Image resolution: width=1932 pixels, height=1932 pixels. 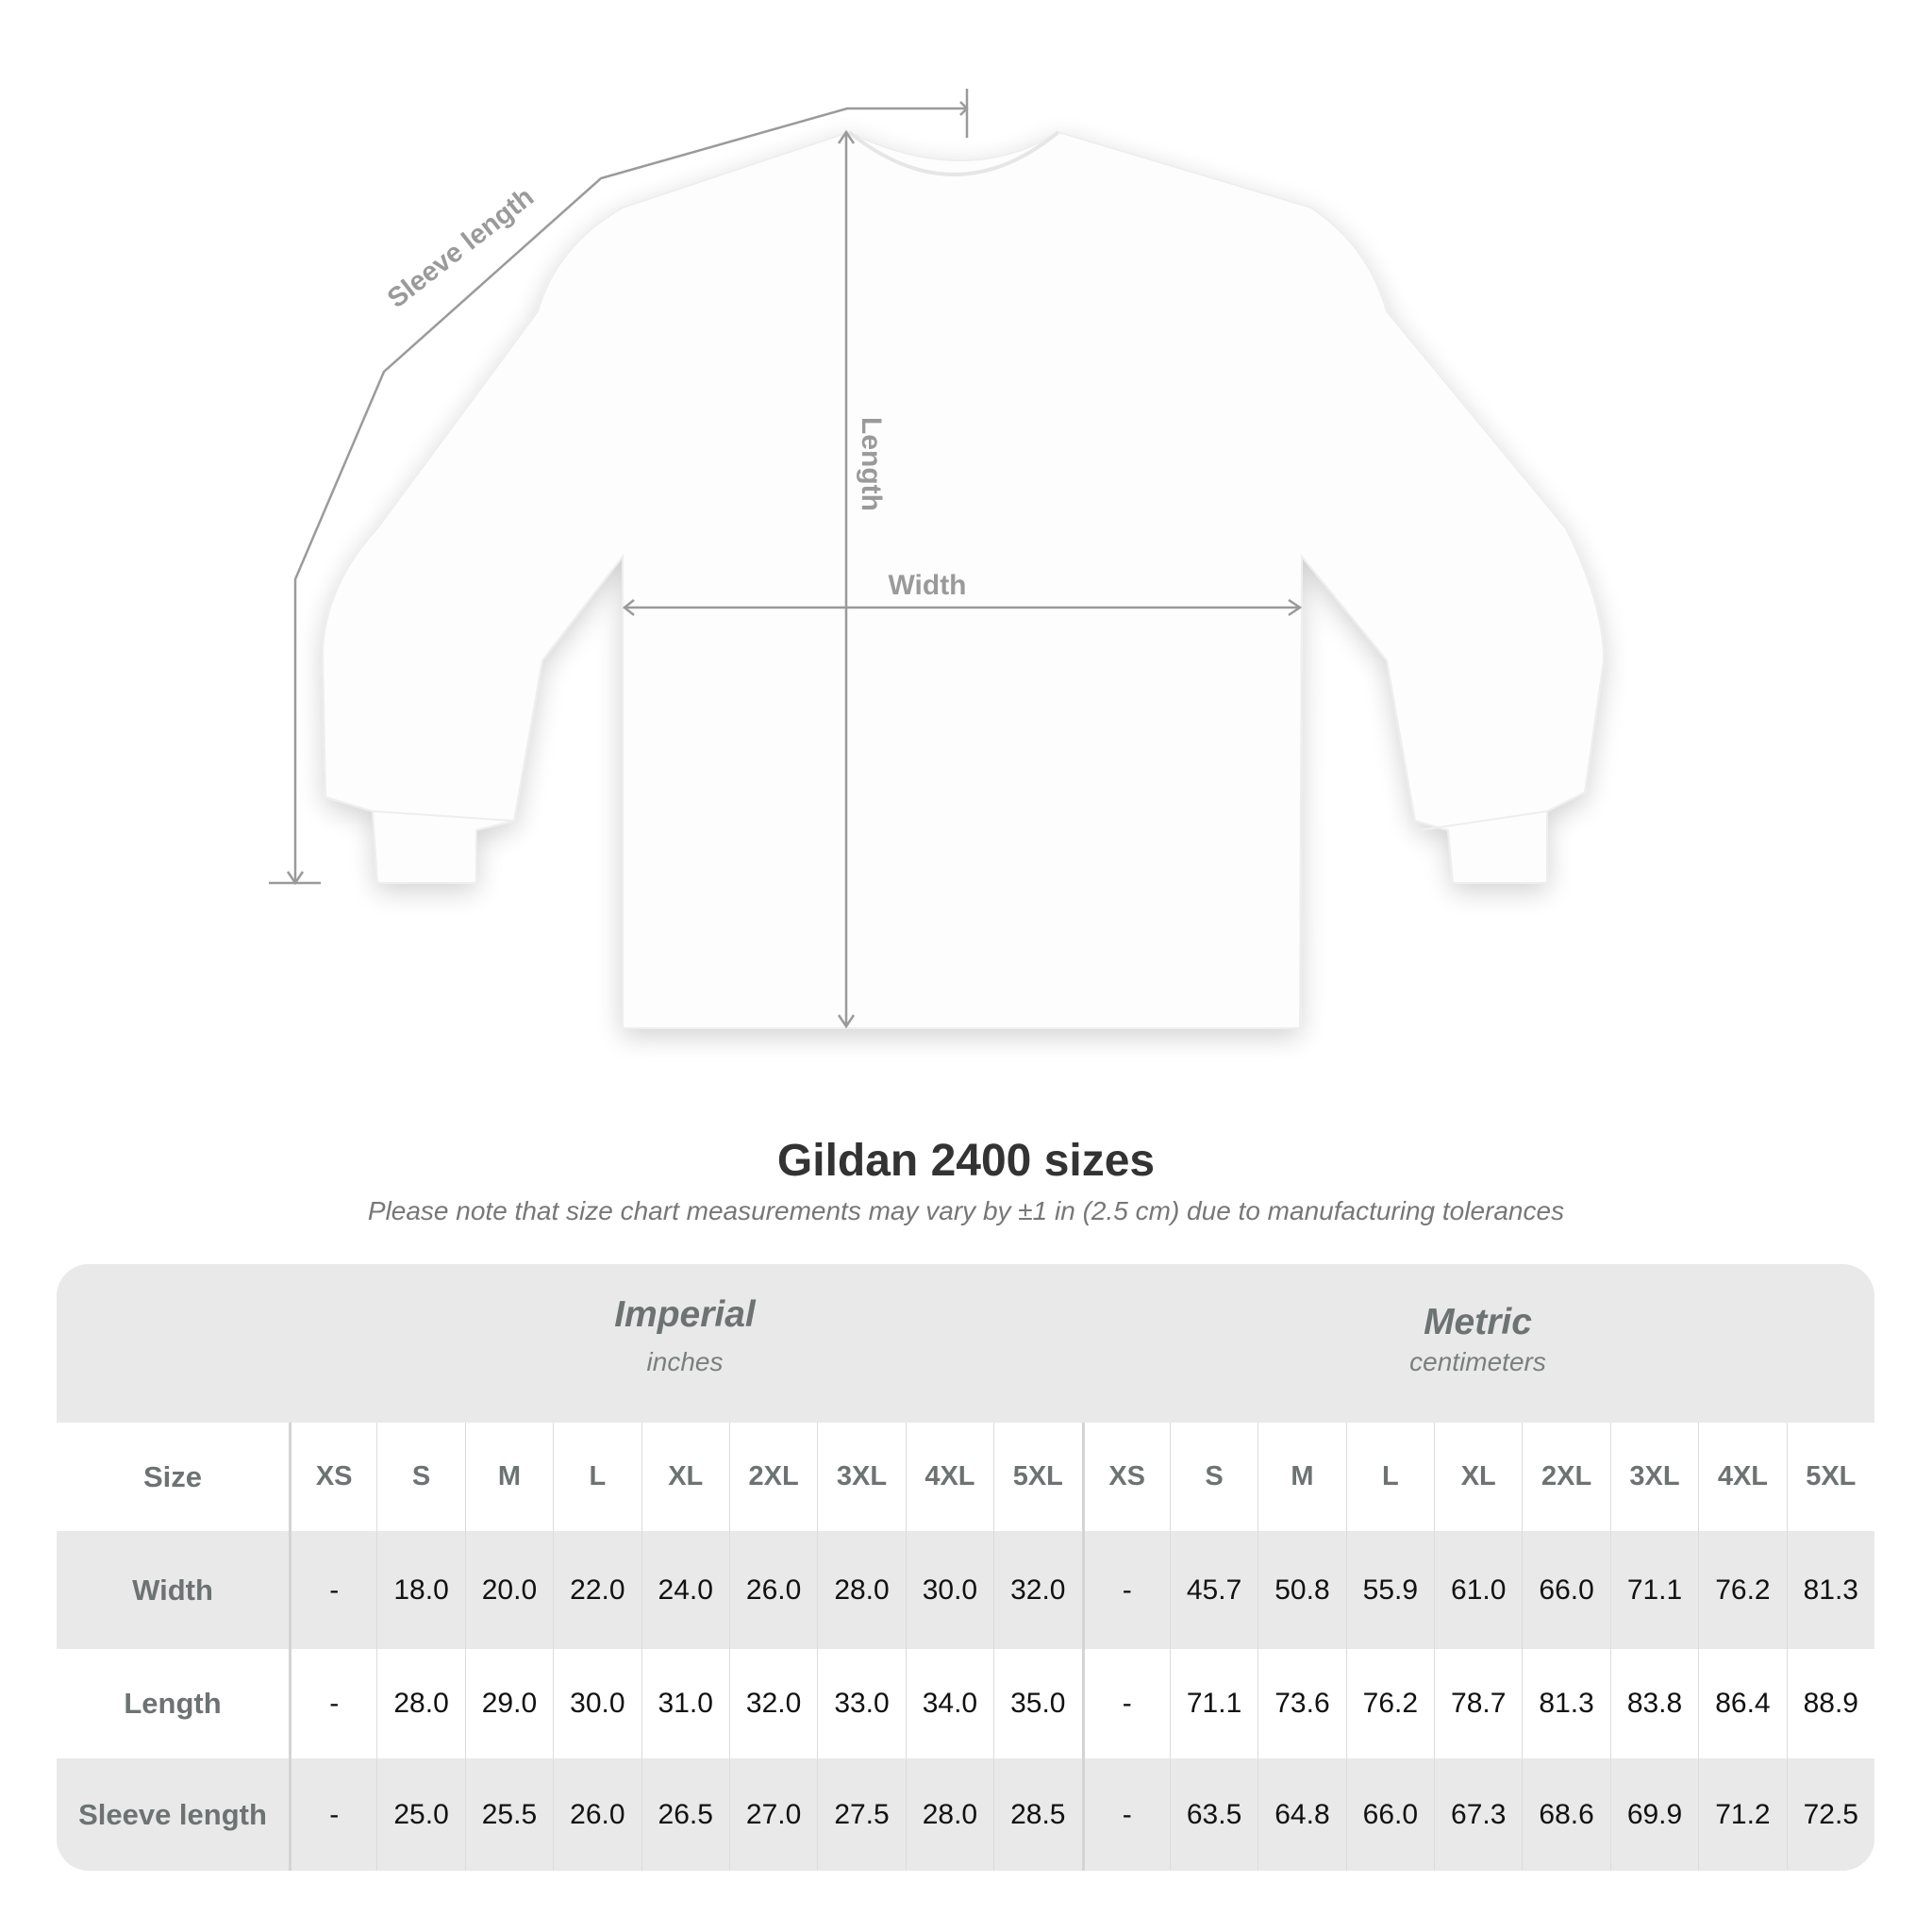 What do you see at coordinates (333, 1477) in the screenshot?
I see `imperial-size-header: XS` at bounding box center [333, 1477].